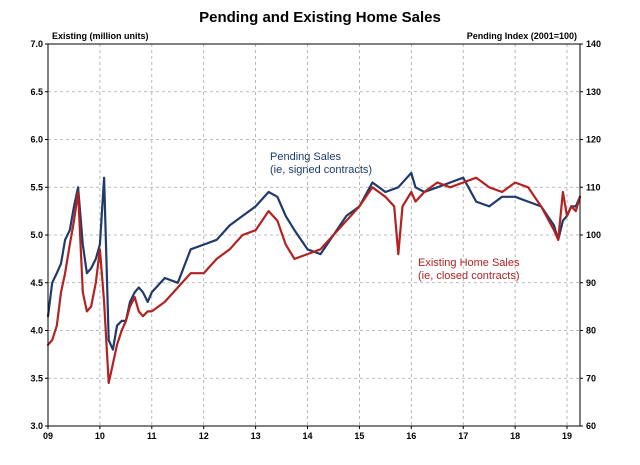 The image size is (640, 465). I want to click on right-tick-label: 130, so click(593, 92).